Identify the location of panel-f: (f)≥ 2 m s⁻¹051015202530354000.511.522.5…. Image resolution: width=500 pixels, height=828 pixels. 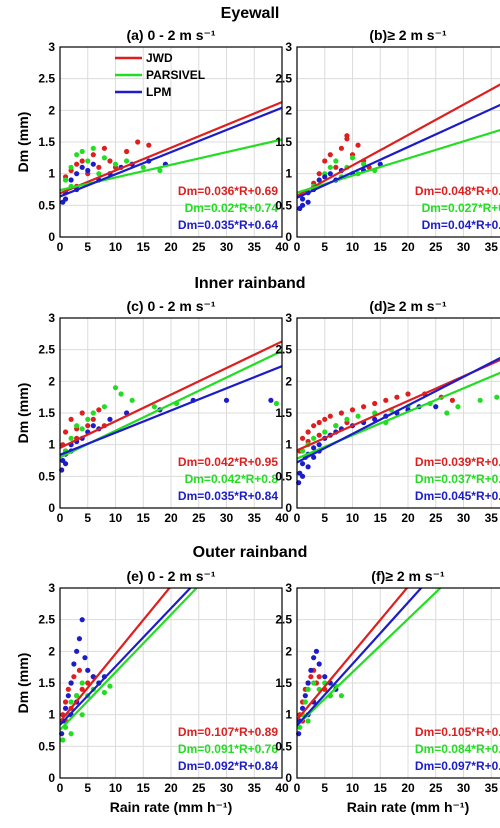
(387, 691).